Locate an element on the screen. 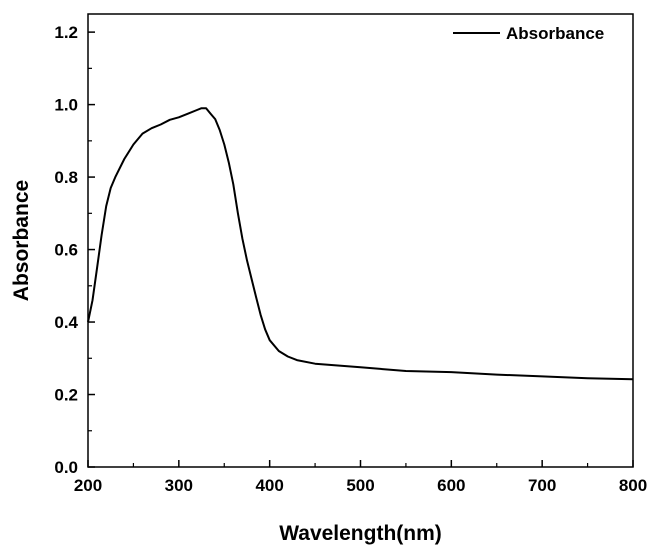  x-tick-label: 700 is located at coordinates (542, 485).